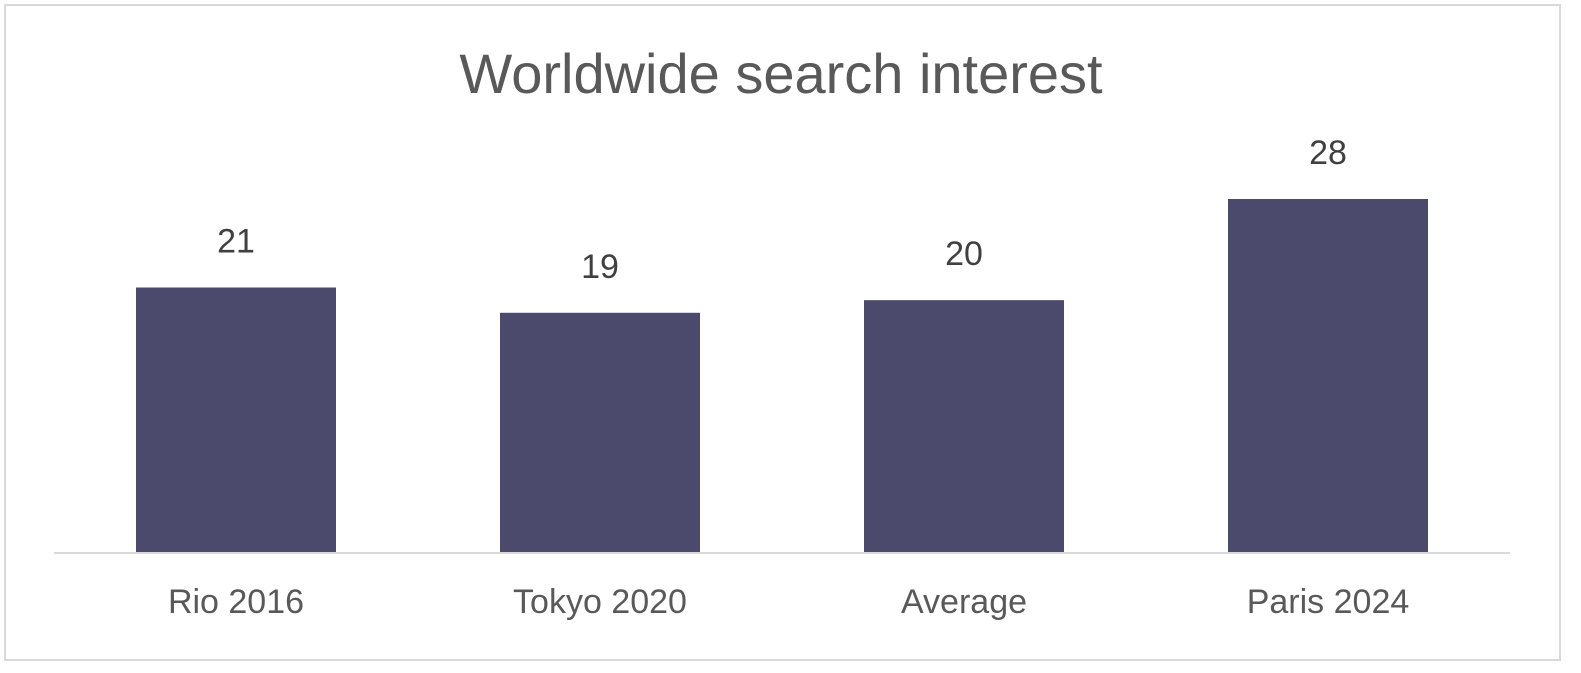  I want to click on x-tick-label: Average, so click(964, 602).